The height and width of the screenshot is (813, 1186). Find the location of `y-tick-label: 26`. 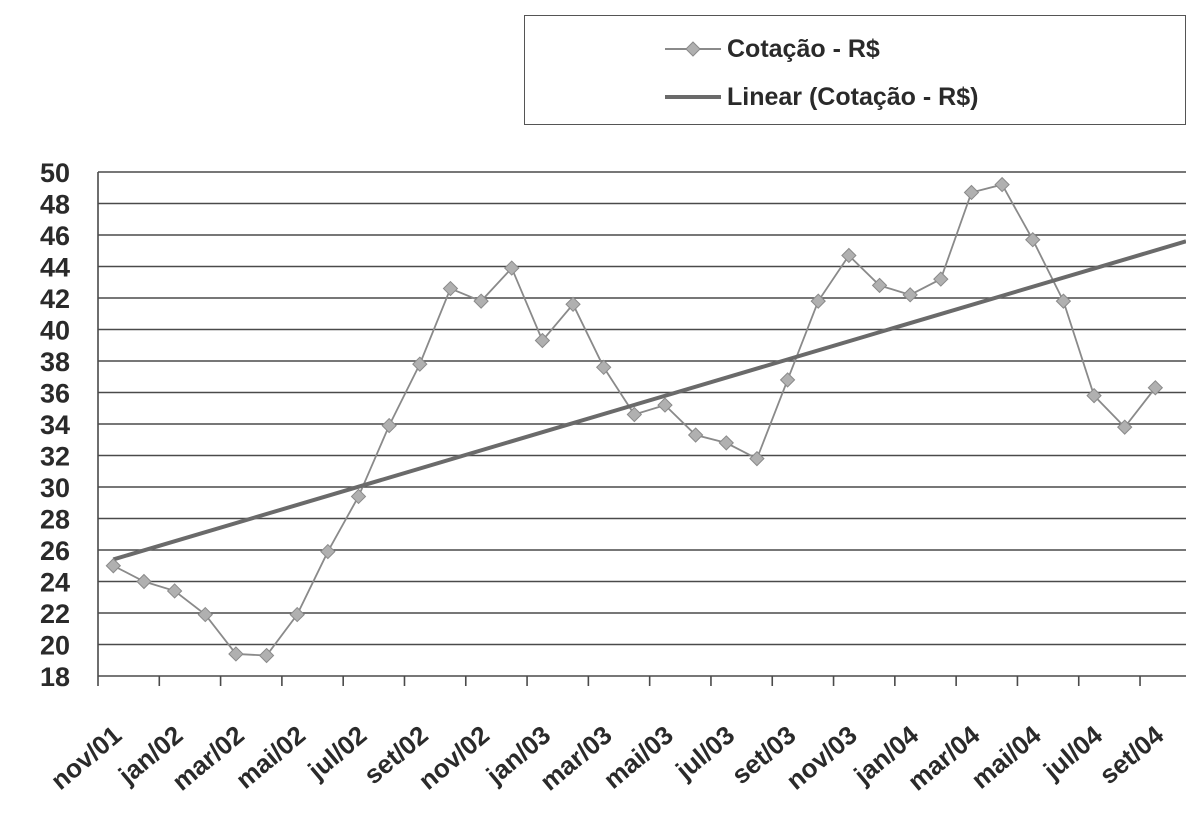

y-tick-label: 26 is located at coordinates (55, 551).